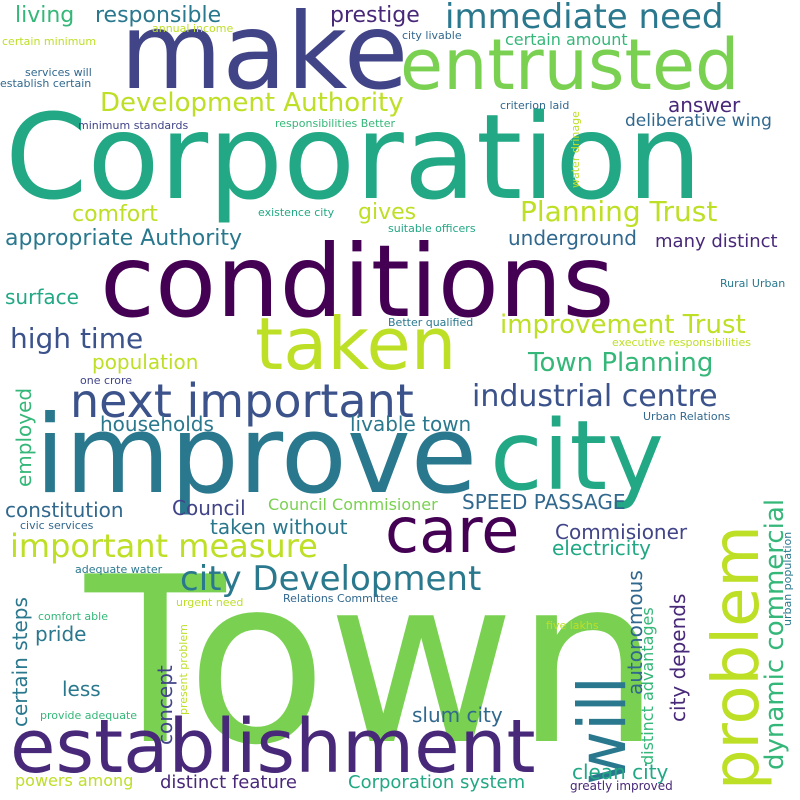  What do you see at coordinates (457, 715) in the screenshot?
I see `cloud-word: slum city` at bounding box center [457, 715].